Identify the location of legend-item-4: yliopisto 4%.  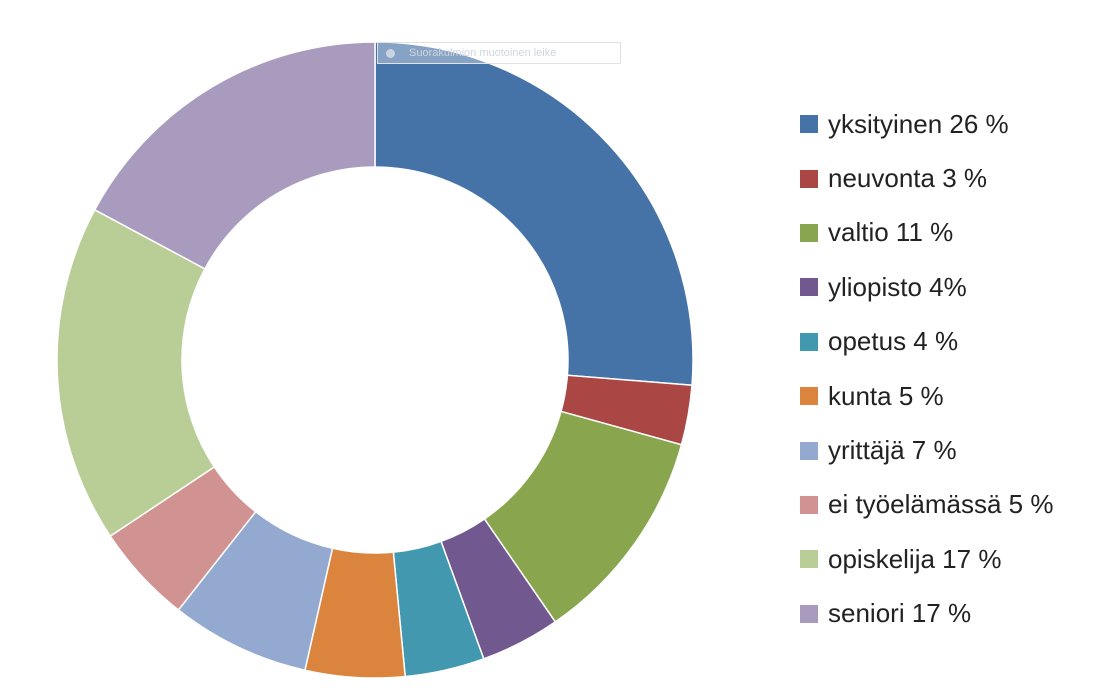
(926, 287).